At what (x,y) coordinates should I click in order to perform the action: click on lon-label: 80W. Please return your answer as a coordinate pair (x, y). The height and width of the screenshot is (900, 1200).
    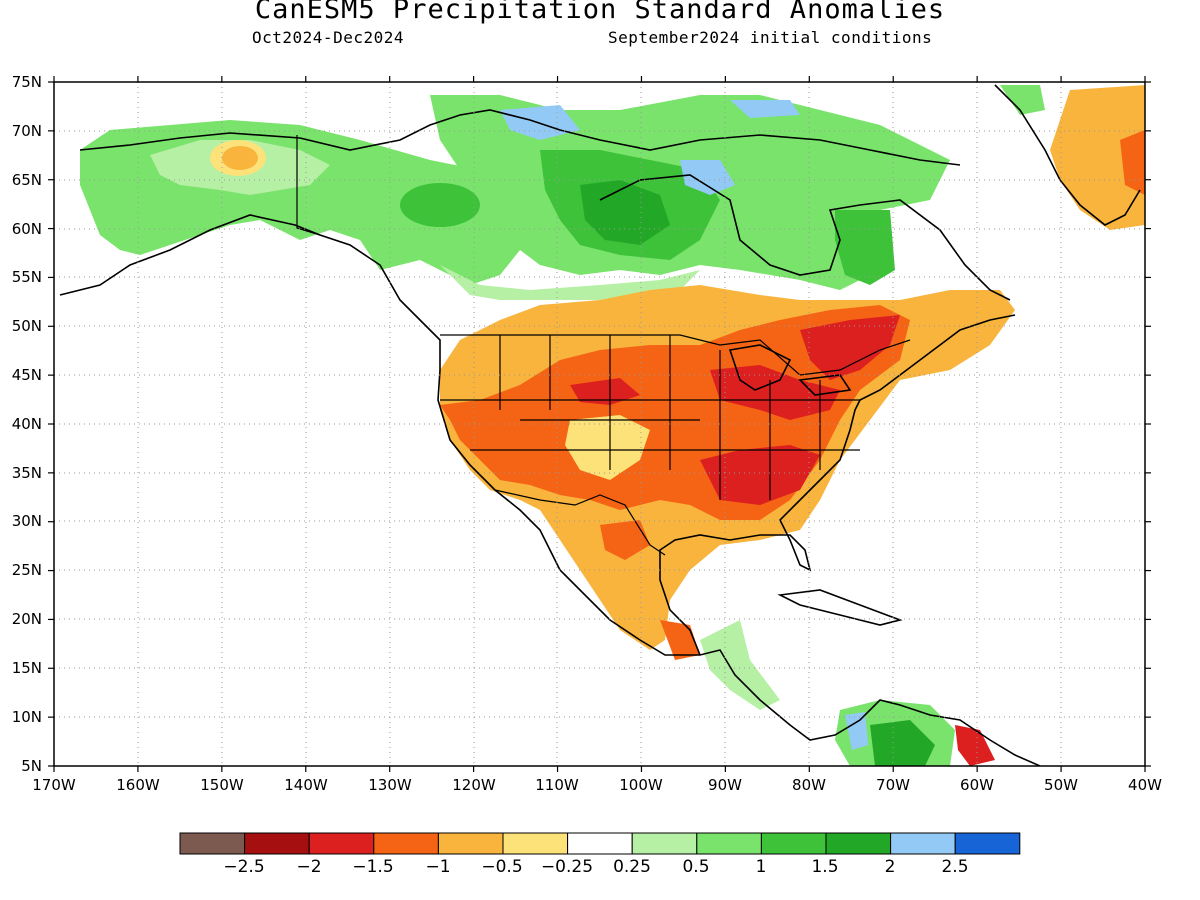
    Looking at the image, I should click on (809, 785).